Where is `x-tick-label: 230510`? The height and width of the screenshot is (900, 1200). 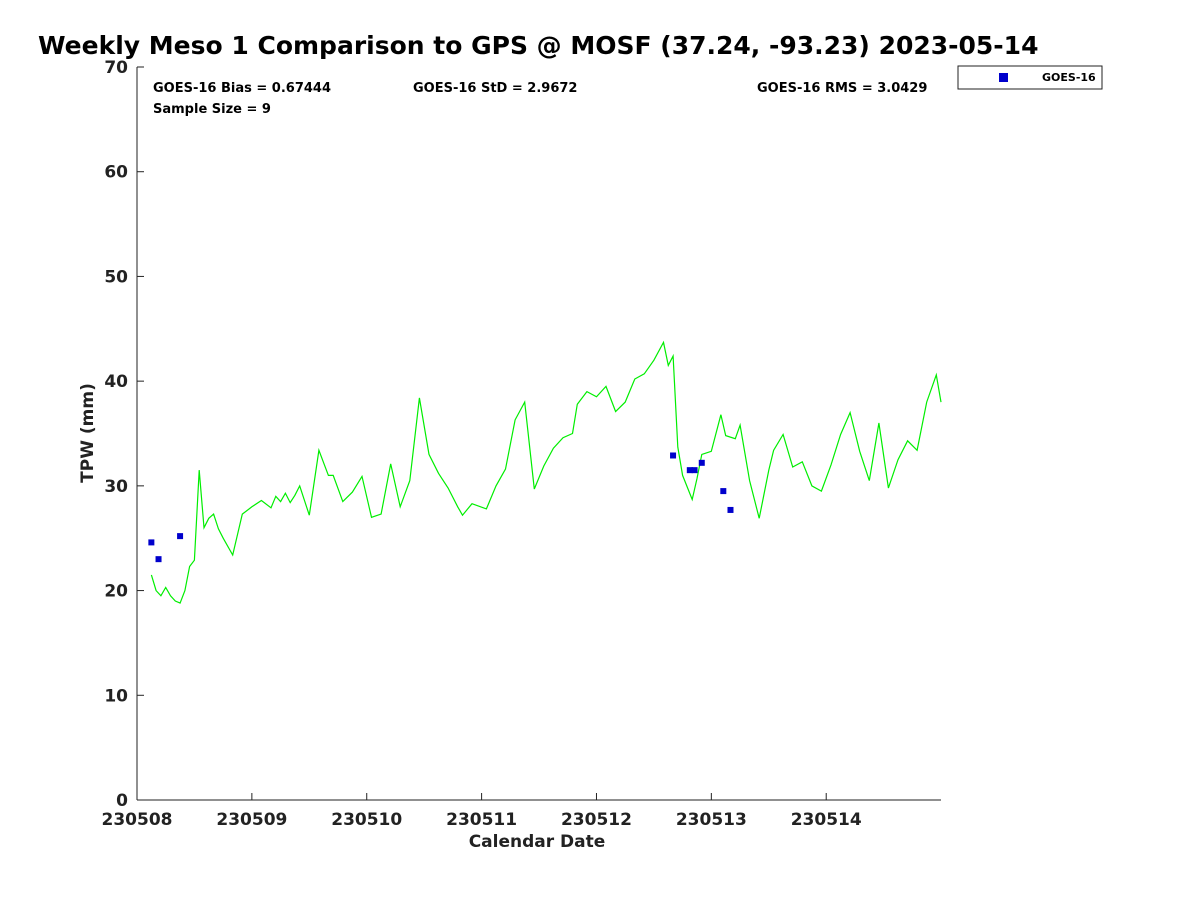 x-tick-label: 230510 is located at coordinates (366, 820).